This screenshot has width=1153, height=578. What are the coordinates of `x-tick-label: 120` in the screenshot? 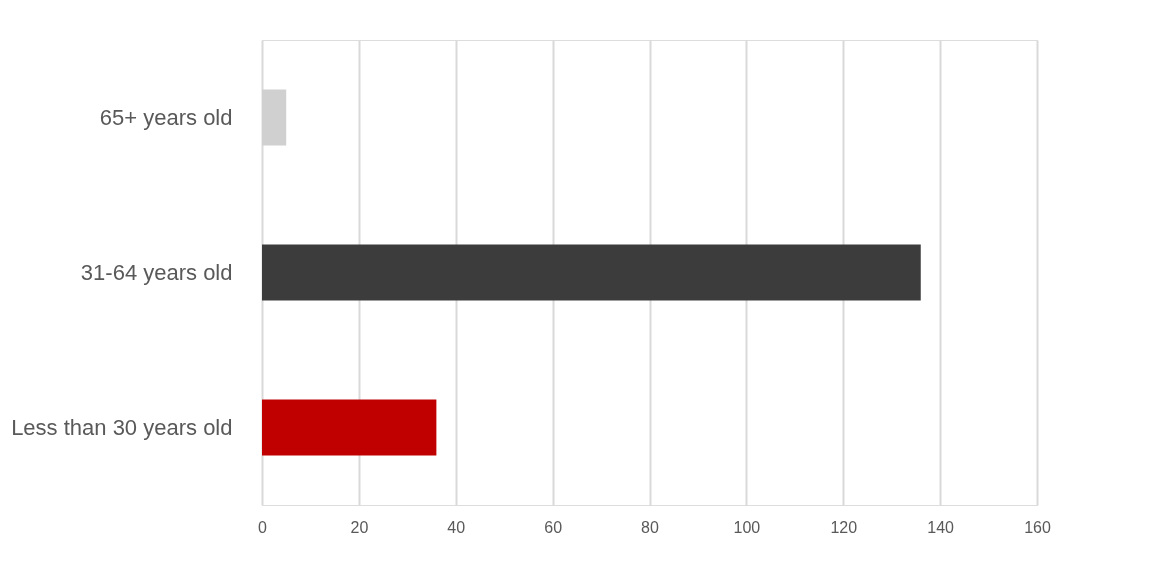 It's located at (844, 527).